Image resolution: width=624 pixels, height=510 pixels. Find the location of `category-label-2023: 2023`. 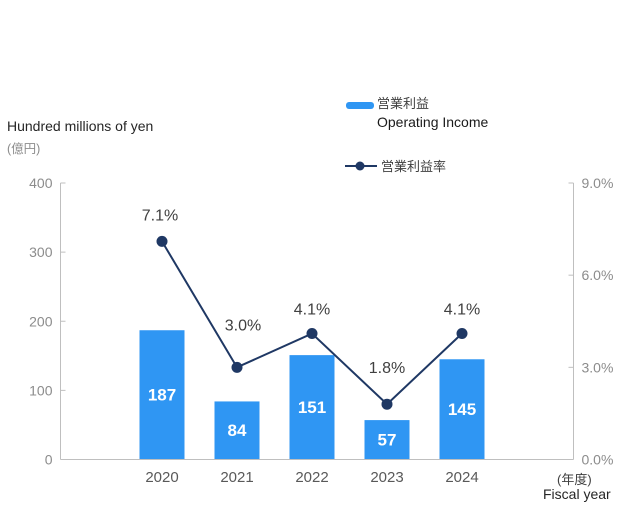

category-label-2023: 2023 is located at coordinates (386, 477).